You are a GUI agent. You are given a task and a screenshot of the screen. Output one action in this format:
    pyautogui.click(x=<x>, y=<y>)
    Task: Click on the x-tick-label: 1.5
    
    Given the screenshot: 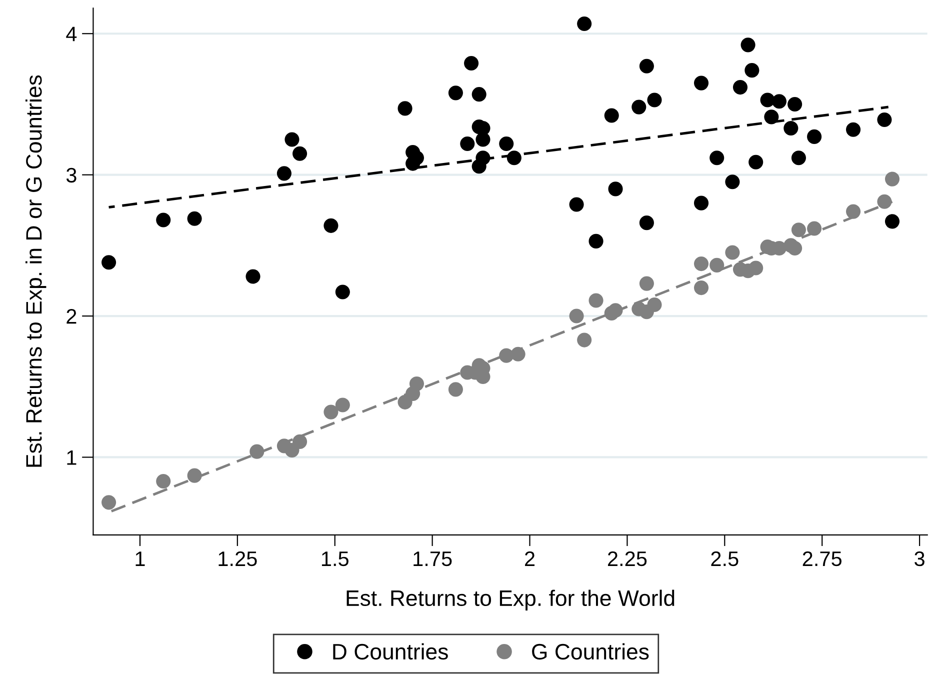 What is the action you would take?
    pyautogui.click(x=335, y=559)
    